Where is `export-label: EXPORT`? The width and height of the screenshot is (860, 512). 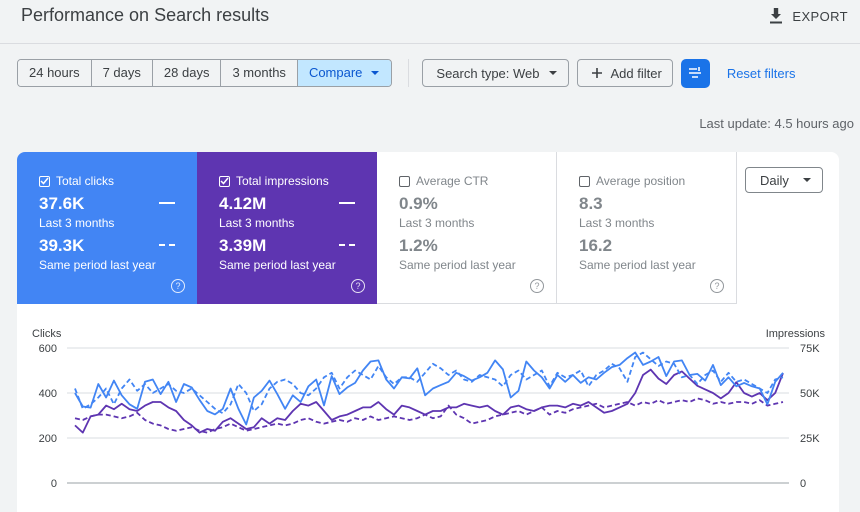 export-label: EXPORT is located at coordinates (820, 16).